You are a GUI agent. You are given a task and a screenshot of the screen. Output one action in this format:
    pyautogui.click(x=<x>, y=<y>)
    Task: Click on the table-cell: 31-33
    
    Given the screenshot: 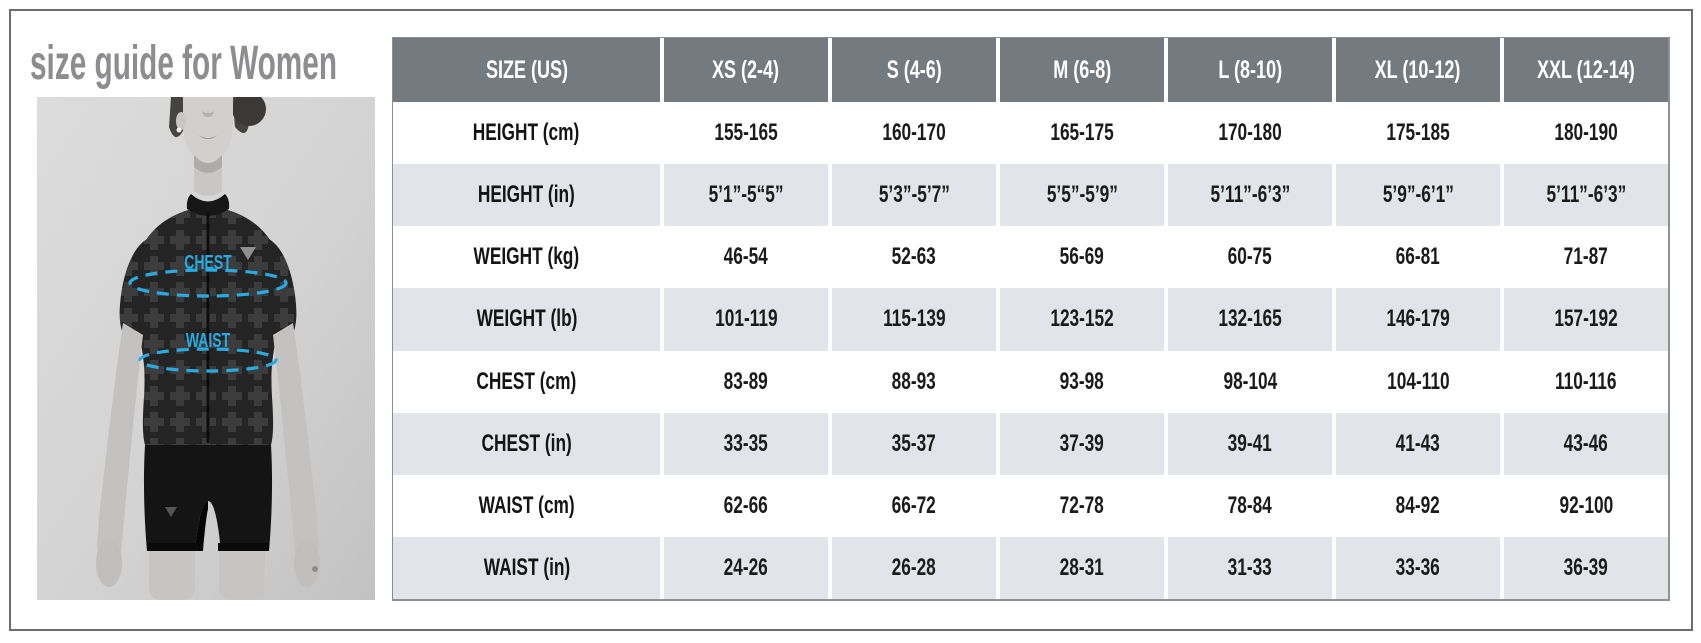 What is the action you would take?
    pyautogui.click(x=1248, y=567)
    